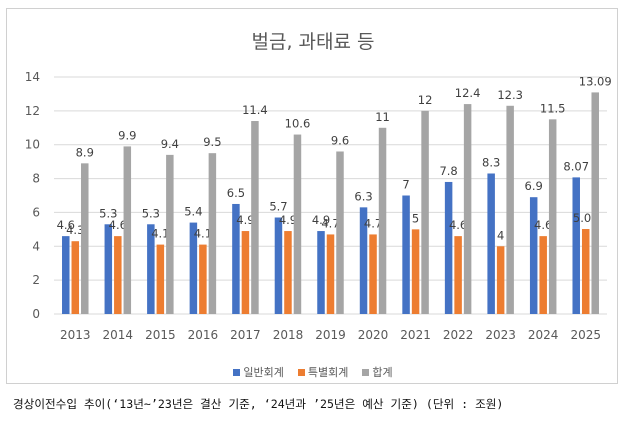 The width and height of the screenshot is (625, 427). Describe the element at coordinates (468, 93) in the screenshot. I see `data-label: 12.4` at that location.